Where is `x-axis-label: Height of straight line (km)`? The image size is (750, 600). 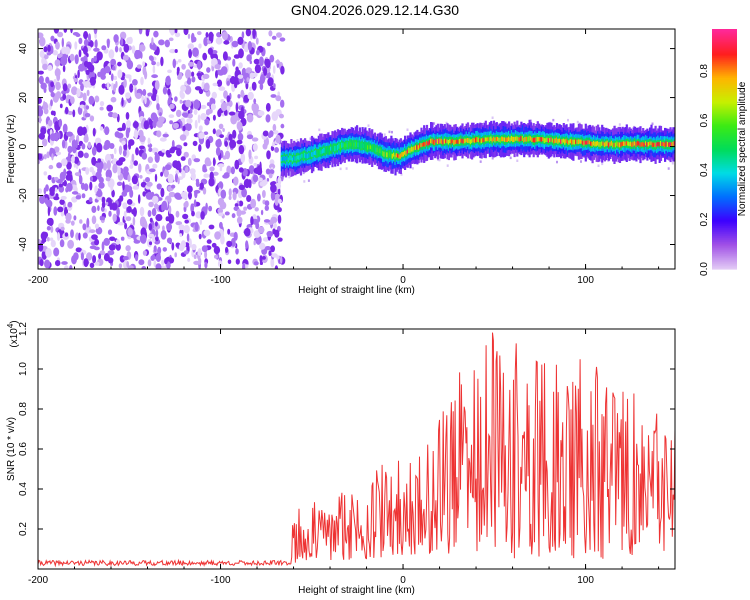 x-axis-label: Height of straight line (km) is located at coordinates (356, 290).